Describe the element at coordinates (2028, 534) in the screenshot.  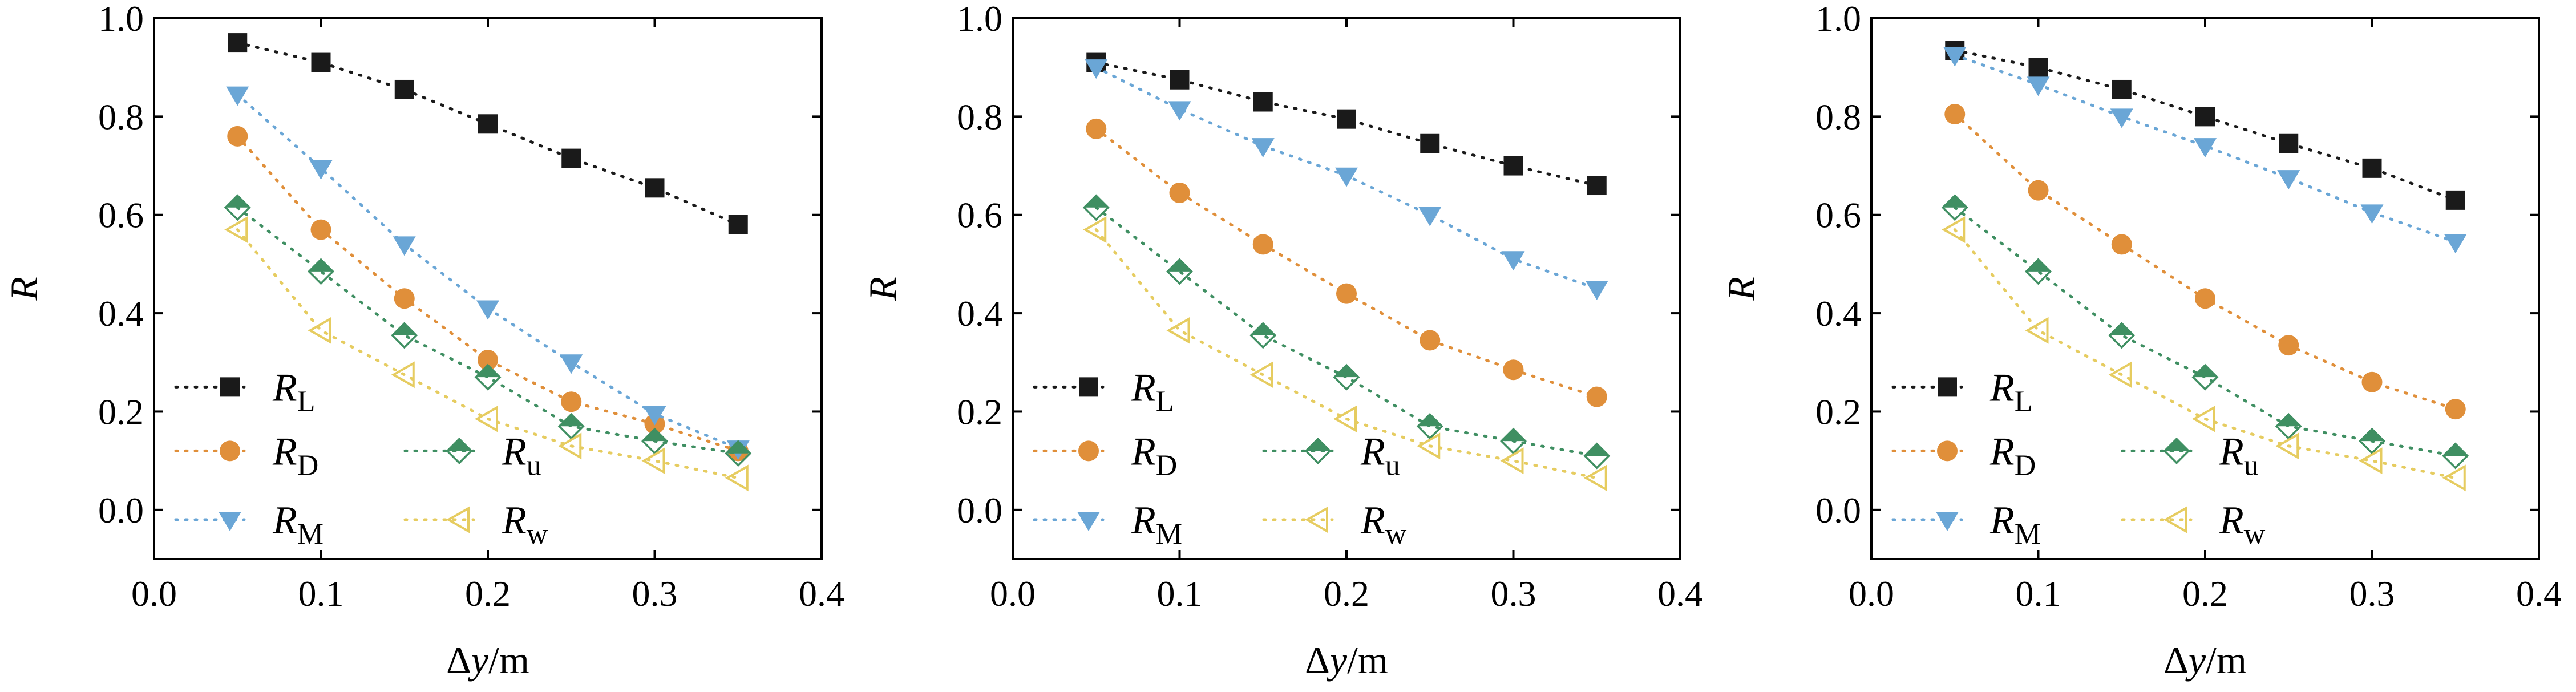
I see `legend-label-sub: M` at that location.